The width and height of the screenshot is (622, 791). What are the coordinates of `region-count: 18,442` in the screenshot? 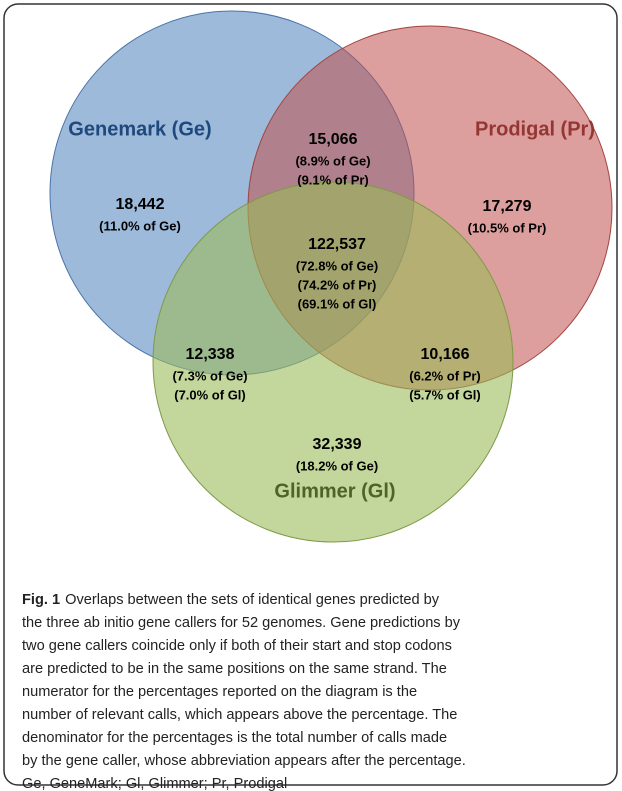 It's located at (140, 204).